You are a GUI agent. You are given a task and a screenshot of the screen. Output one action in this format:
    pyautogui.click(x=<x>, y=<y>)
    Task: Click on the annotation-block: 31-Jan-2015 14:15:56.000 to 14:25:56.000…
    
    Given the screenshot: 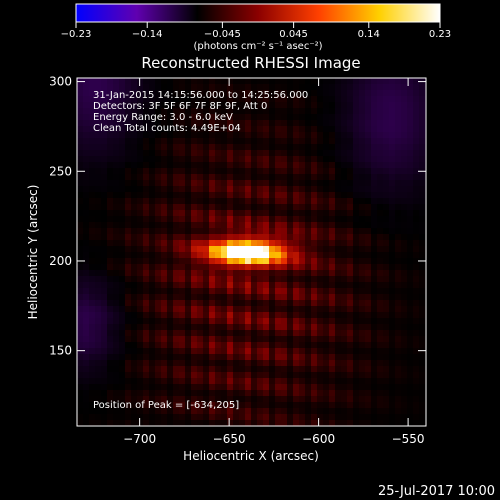 What is the action you would take?
    pyautogui.click(x=200, y=112)
    